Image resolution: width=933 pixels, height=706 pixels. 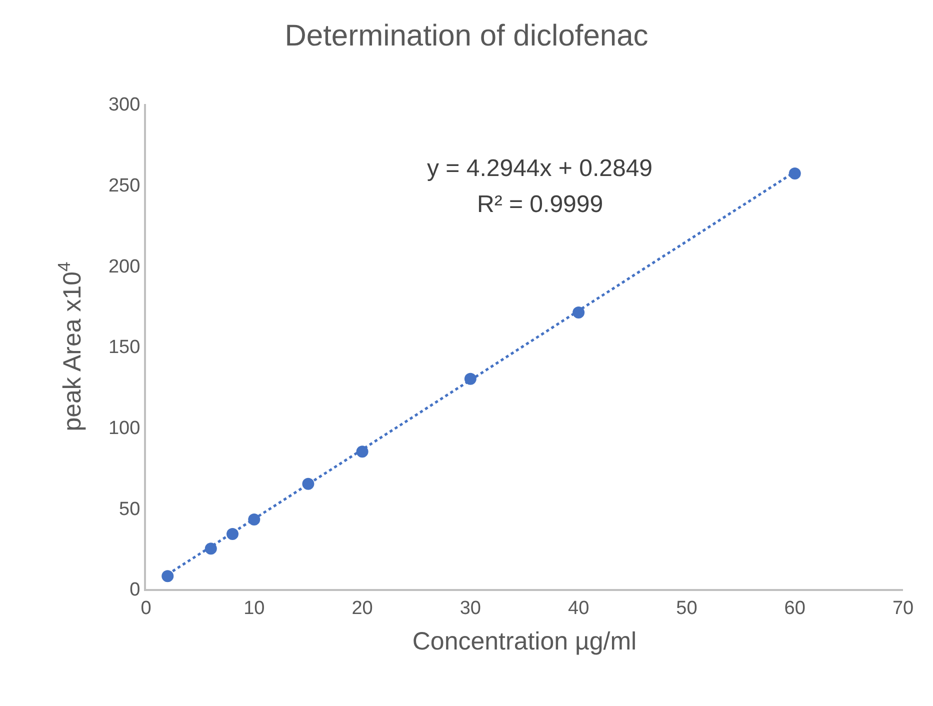 I want to click on y-tick-label: 300, so click(x=124, y=105).